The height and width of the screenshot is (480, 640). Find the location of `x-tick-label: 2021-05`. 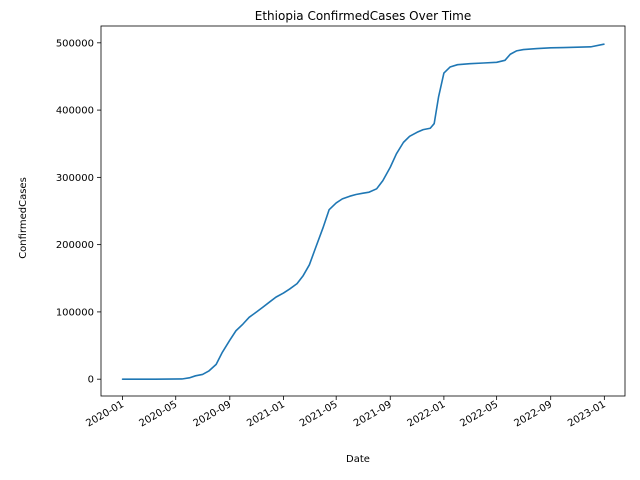

x-tick-label: 2021-05 is located at coordinates (319, 414).